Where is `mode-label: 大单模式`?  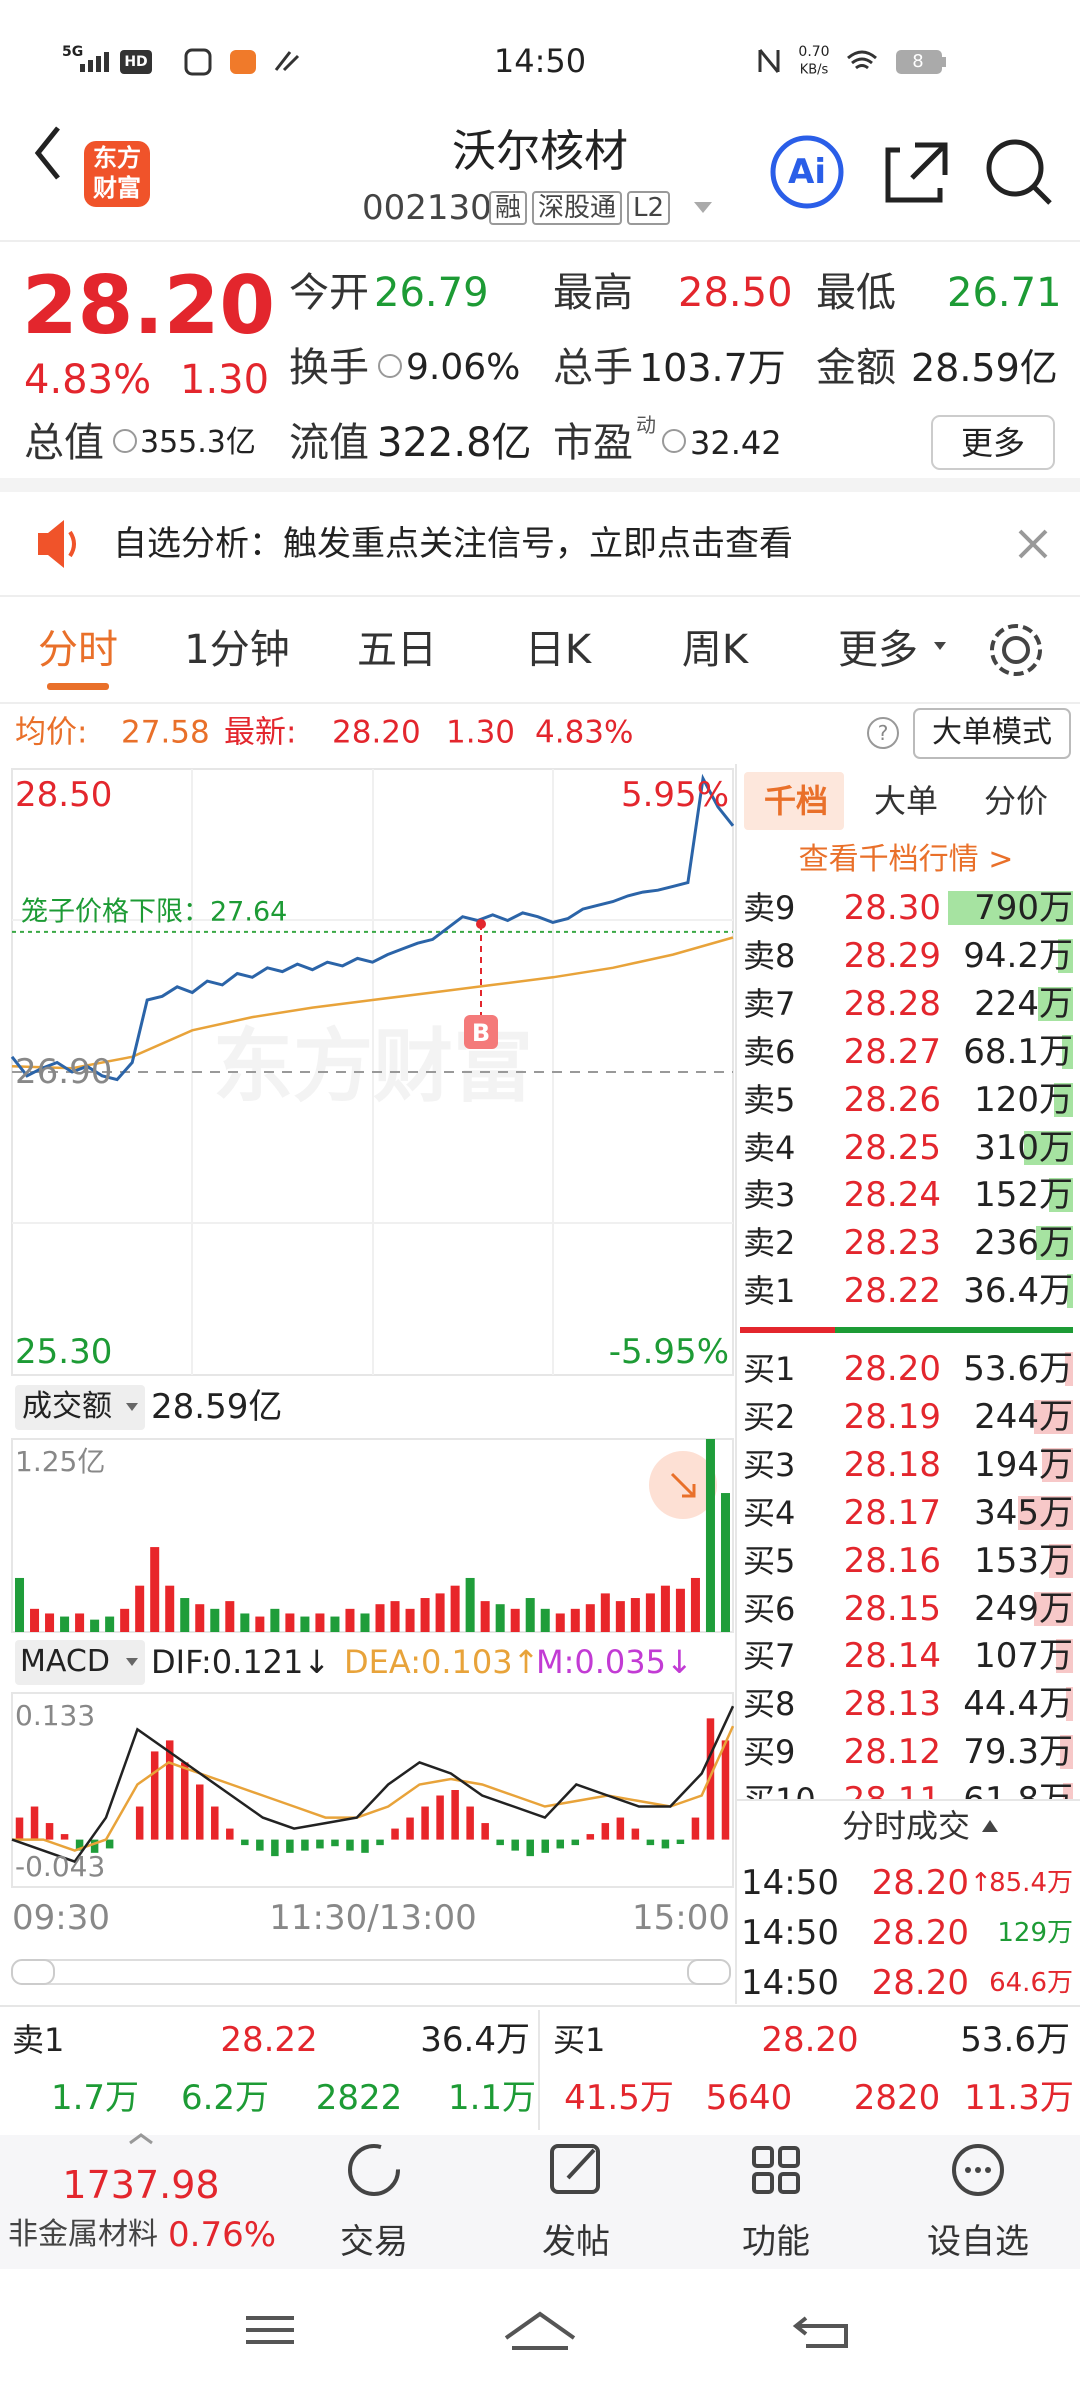 mode-label: 大单模式 is located at coordinates (992, 732).